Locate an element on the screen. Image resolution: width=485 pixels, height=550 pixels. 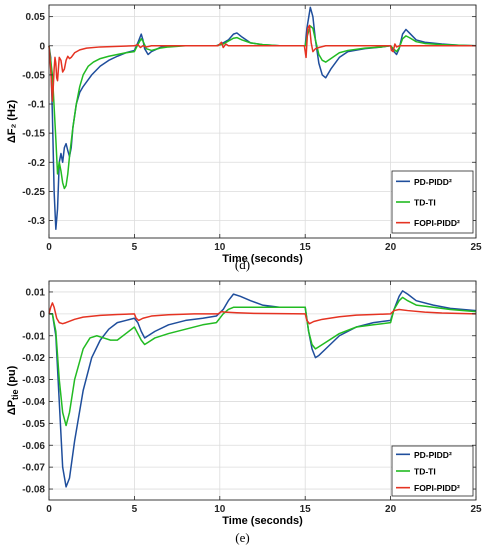
y-tick-label: -0.03 is located at coordinates (33, 380).